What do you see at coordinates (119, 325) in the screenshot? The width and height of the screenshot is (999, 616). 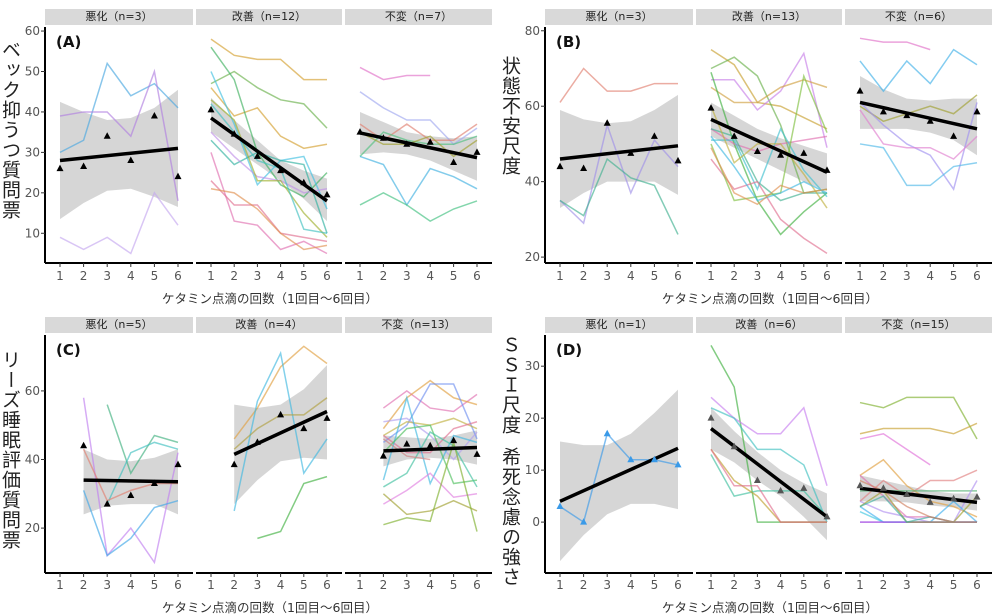 I see `facet-strip-label: 悪化（n=5）` at bounding box center [119, 325].